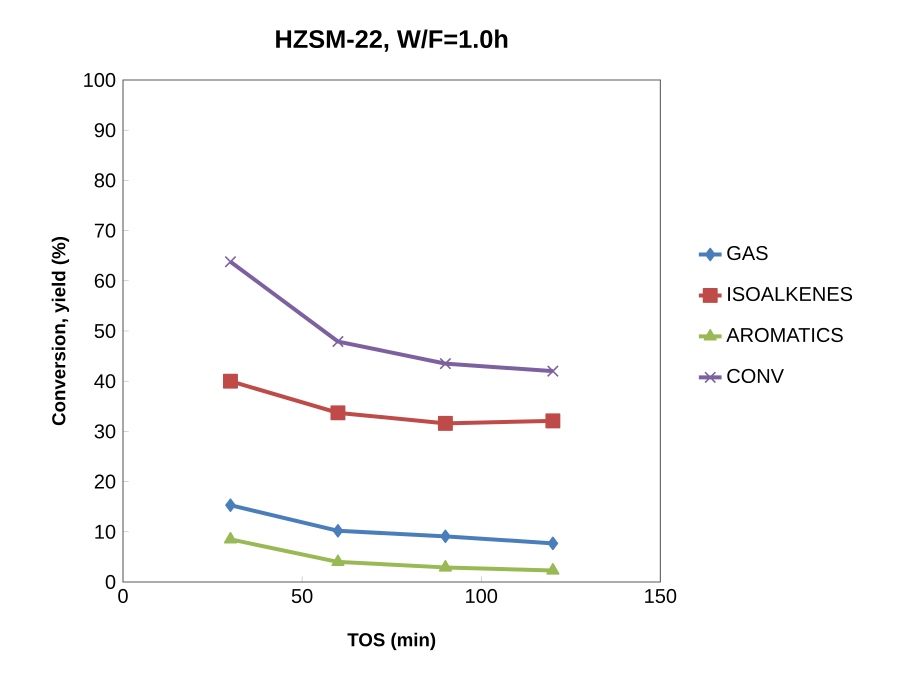  What do you see at coordinates (105, 231) in the screenshot?
I see `y-tick-label: 70` at bounding box center [105, 231].